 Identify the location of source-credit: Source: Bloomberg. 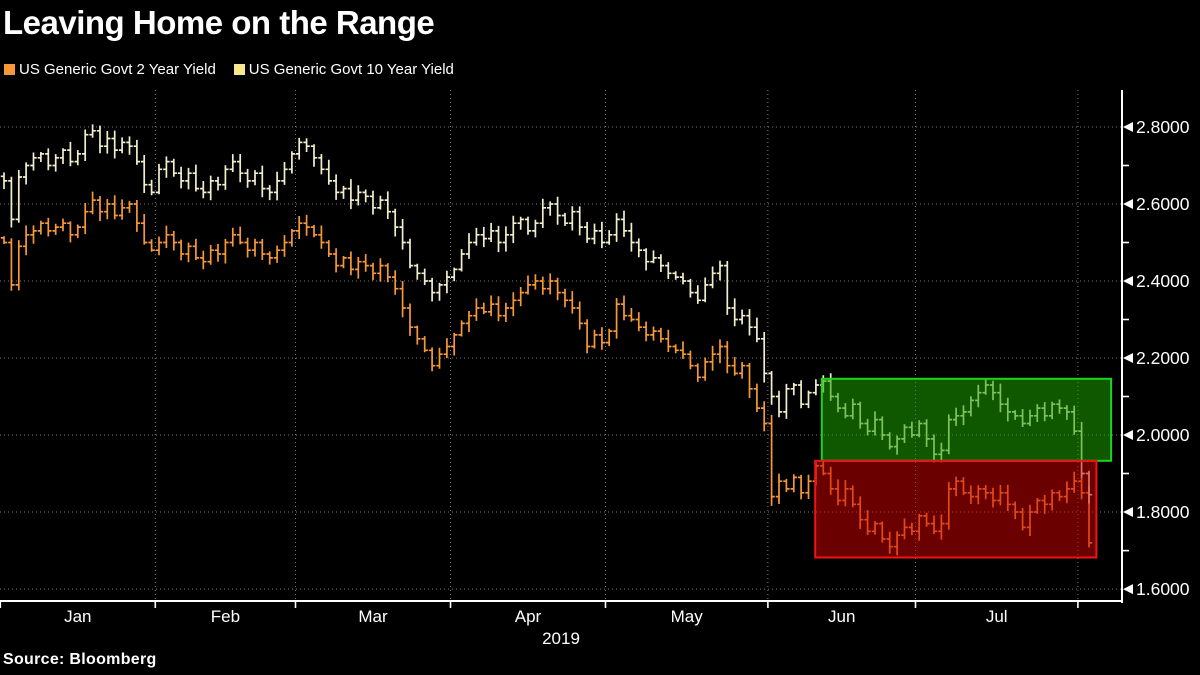
(80, 659).